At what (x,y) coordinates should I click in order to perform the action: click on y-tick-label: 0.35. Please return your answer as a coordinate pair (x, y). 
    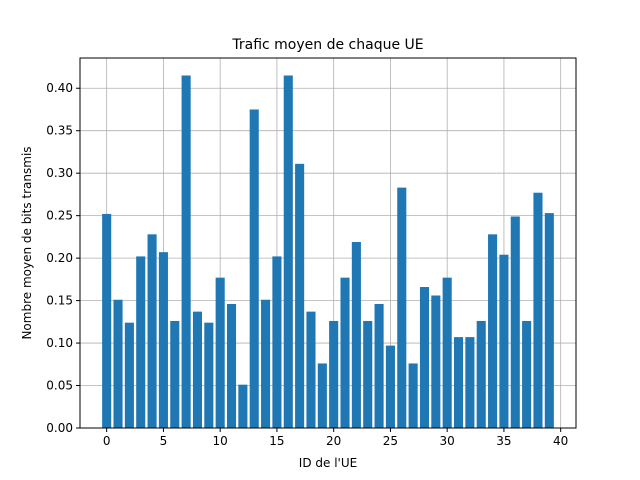
    Looking at the image, I should click on (59, 131).